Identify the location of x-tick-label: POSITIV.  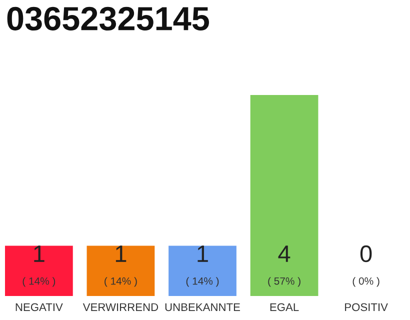
(366, 307).